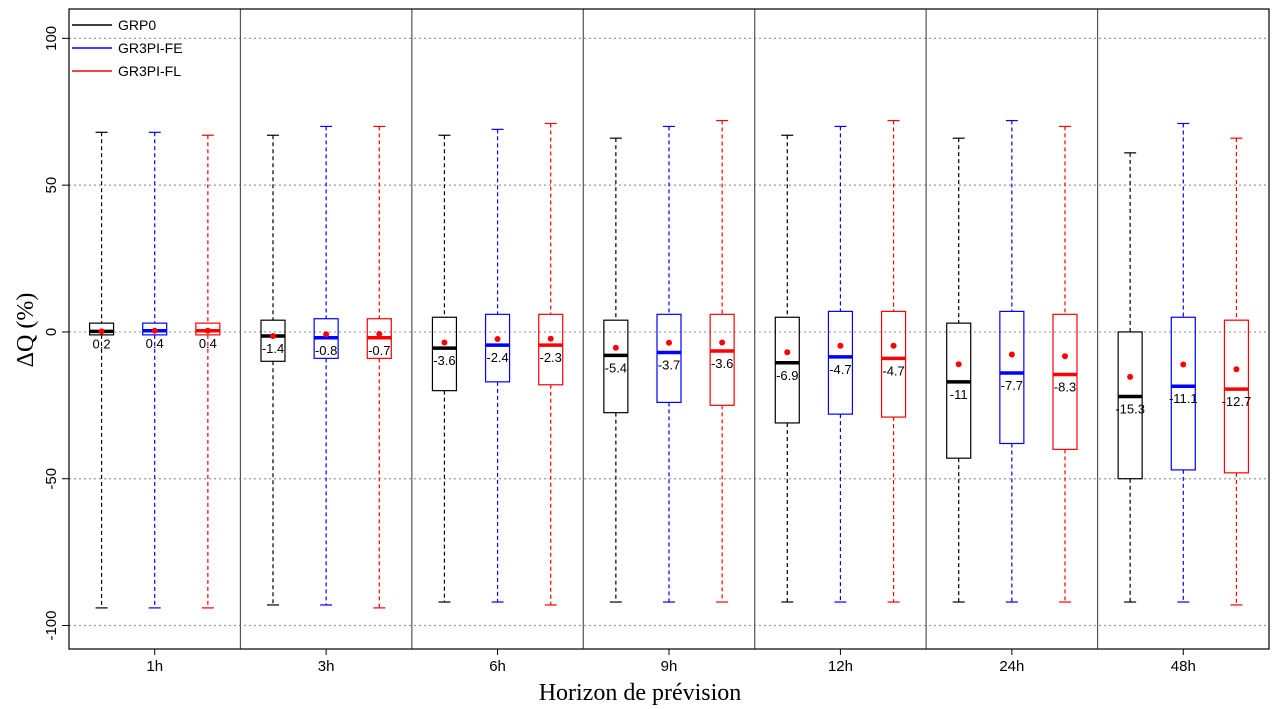  I want to click on y-tick-label: 0, so click(51, 332).